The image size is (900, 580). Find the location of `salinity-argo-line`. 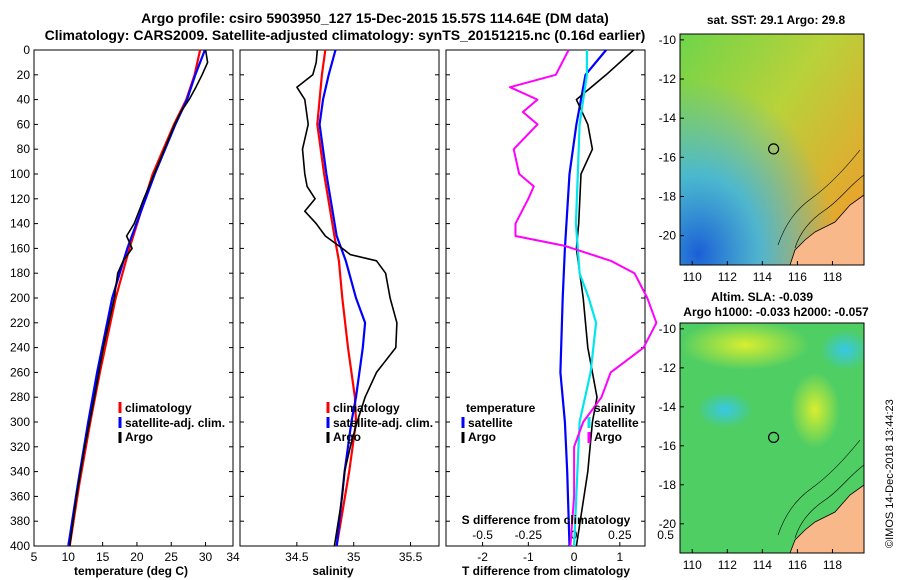

salinity-argo-line is located at coordinates (347, 298).